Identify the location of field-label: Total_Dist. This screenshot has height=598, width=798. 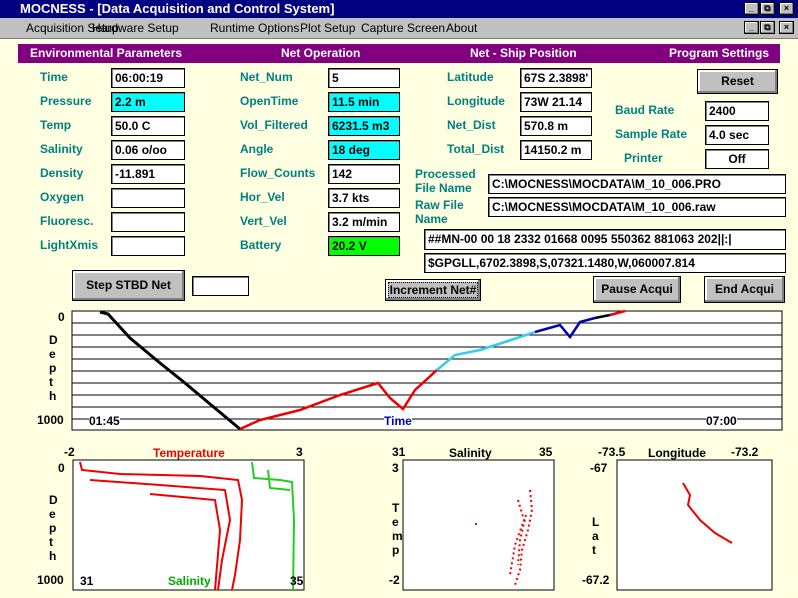
(476, 149).